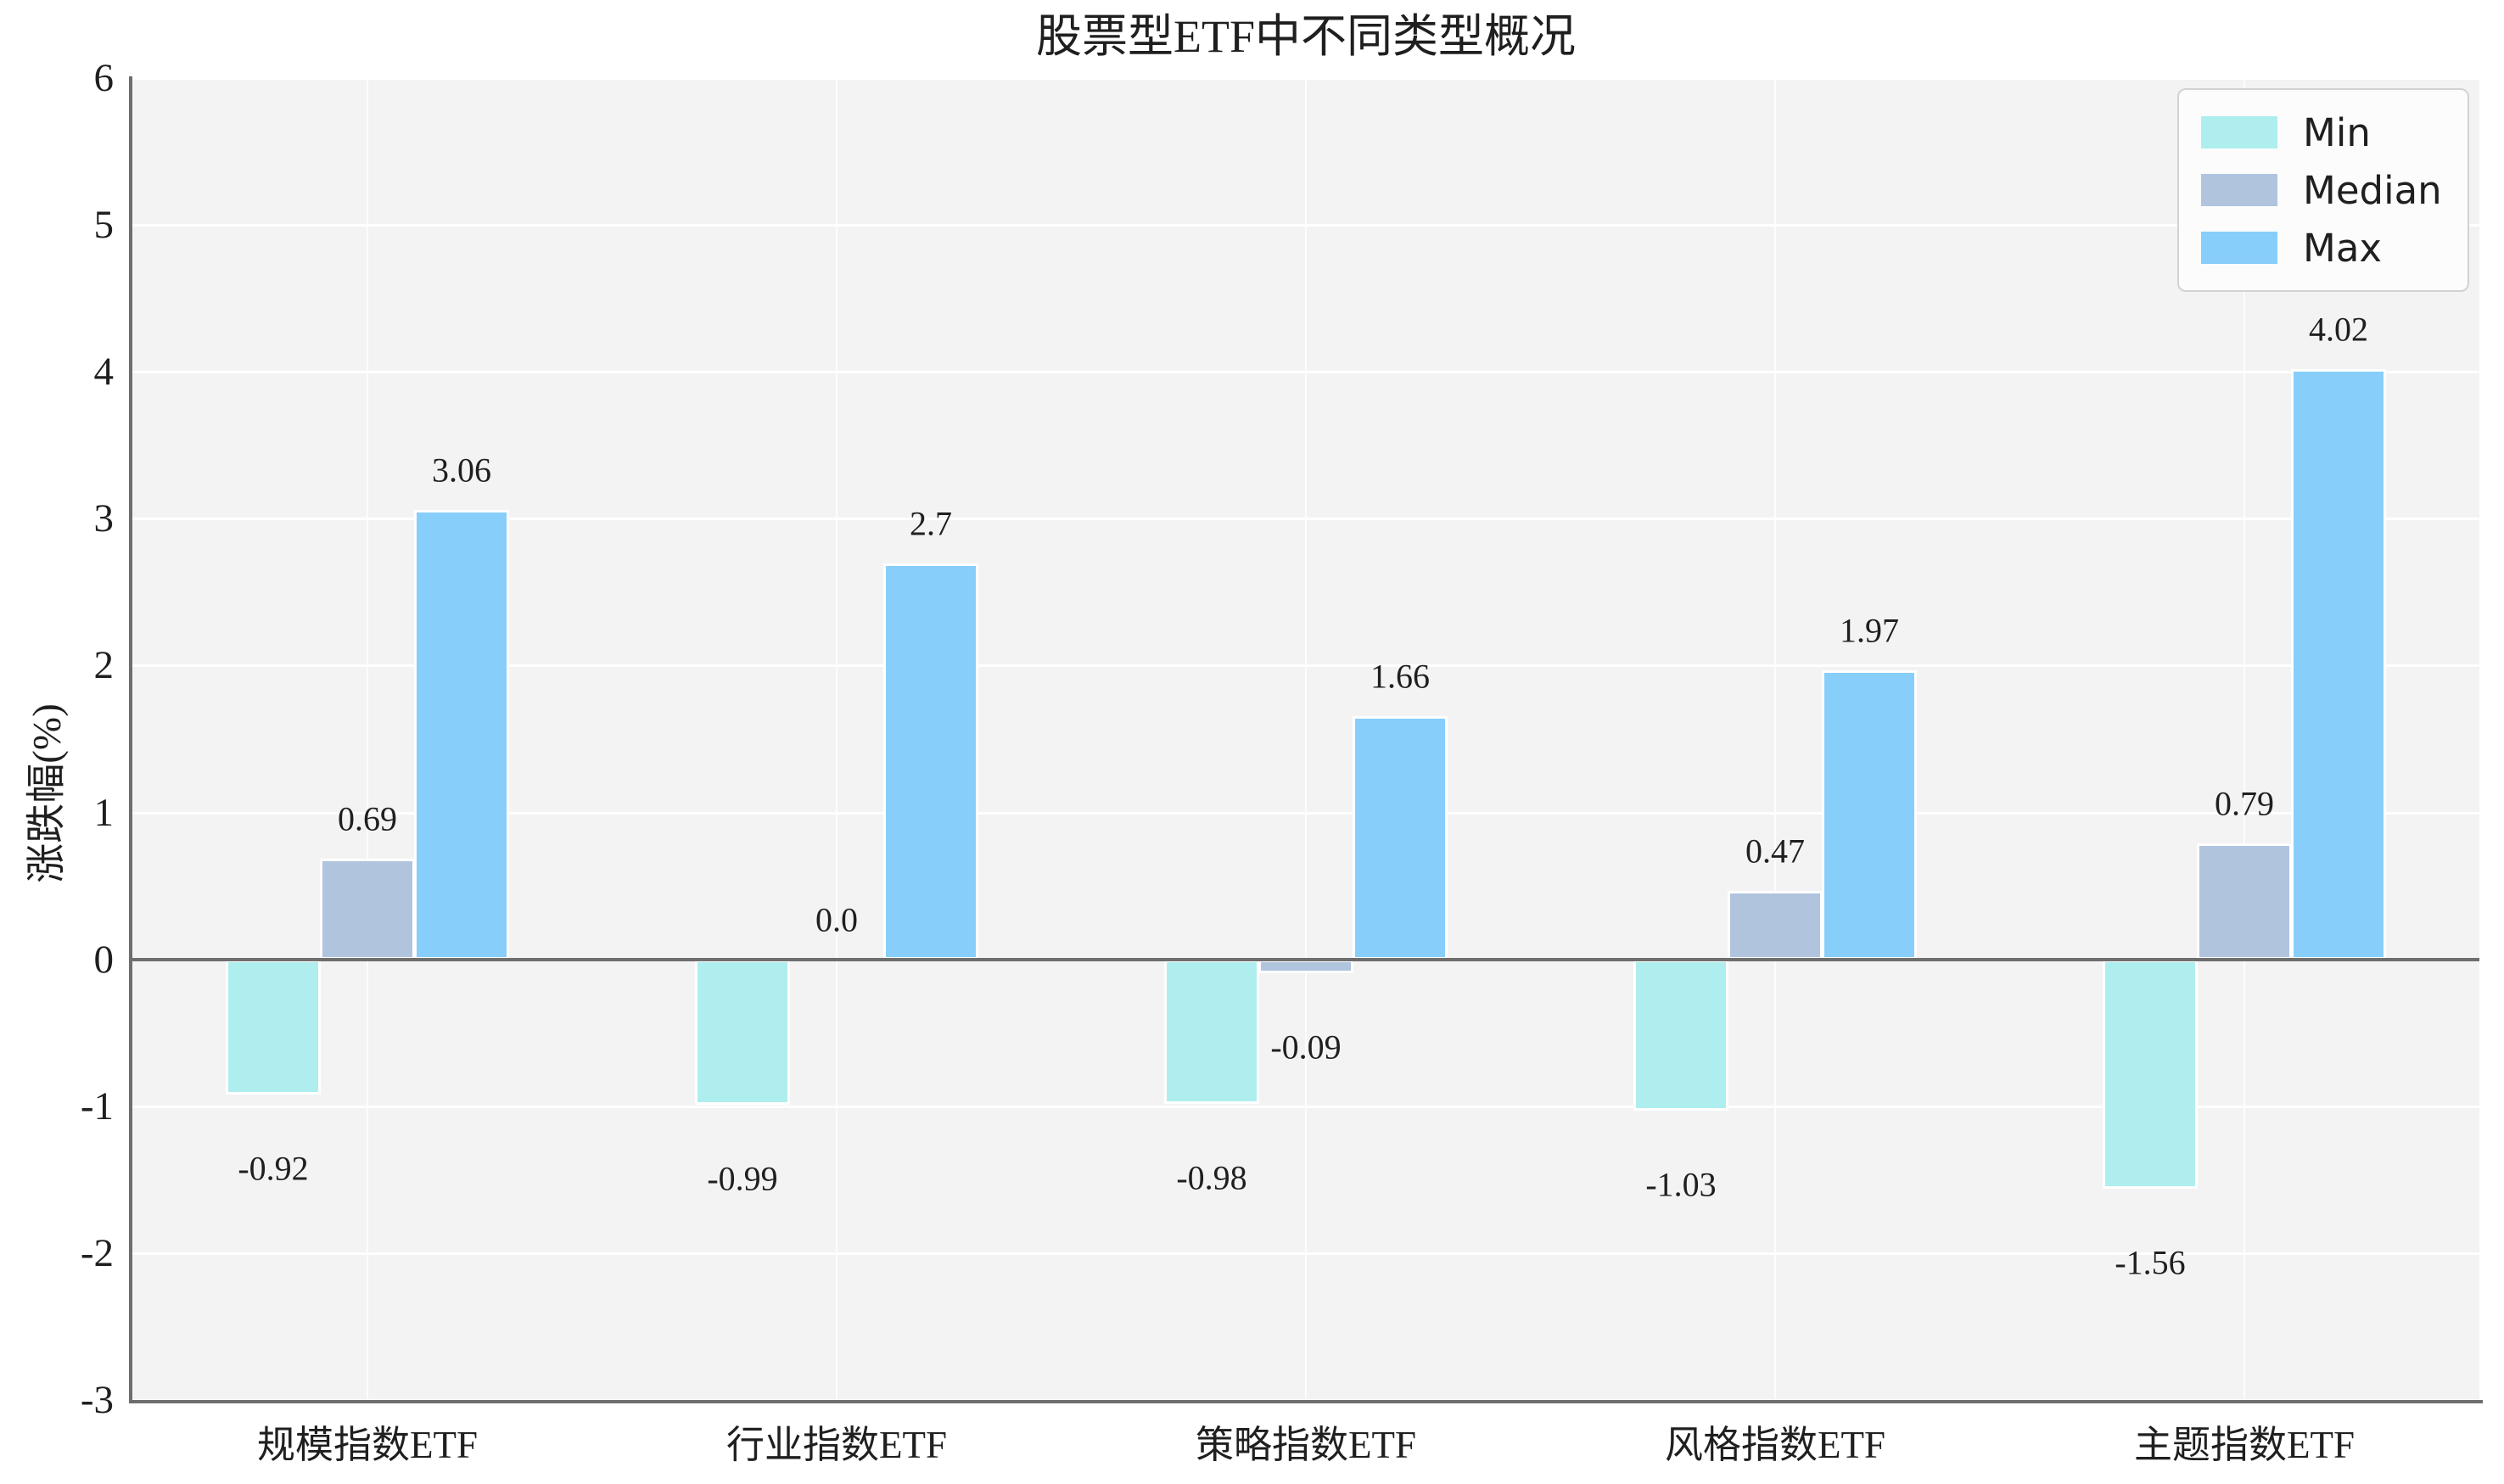 The width and height of the screenshot is (2504, 1484). I want to click on y-axis-spine, so click(130, 739).